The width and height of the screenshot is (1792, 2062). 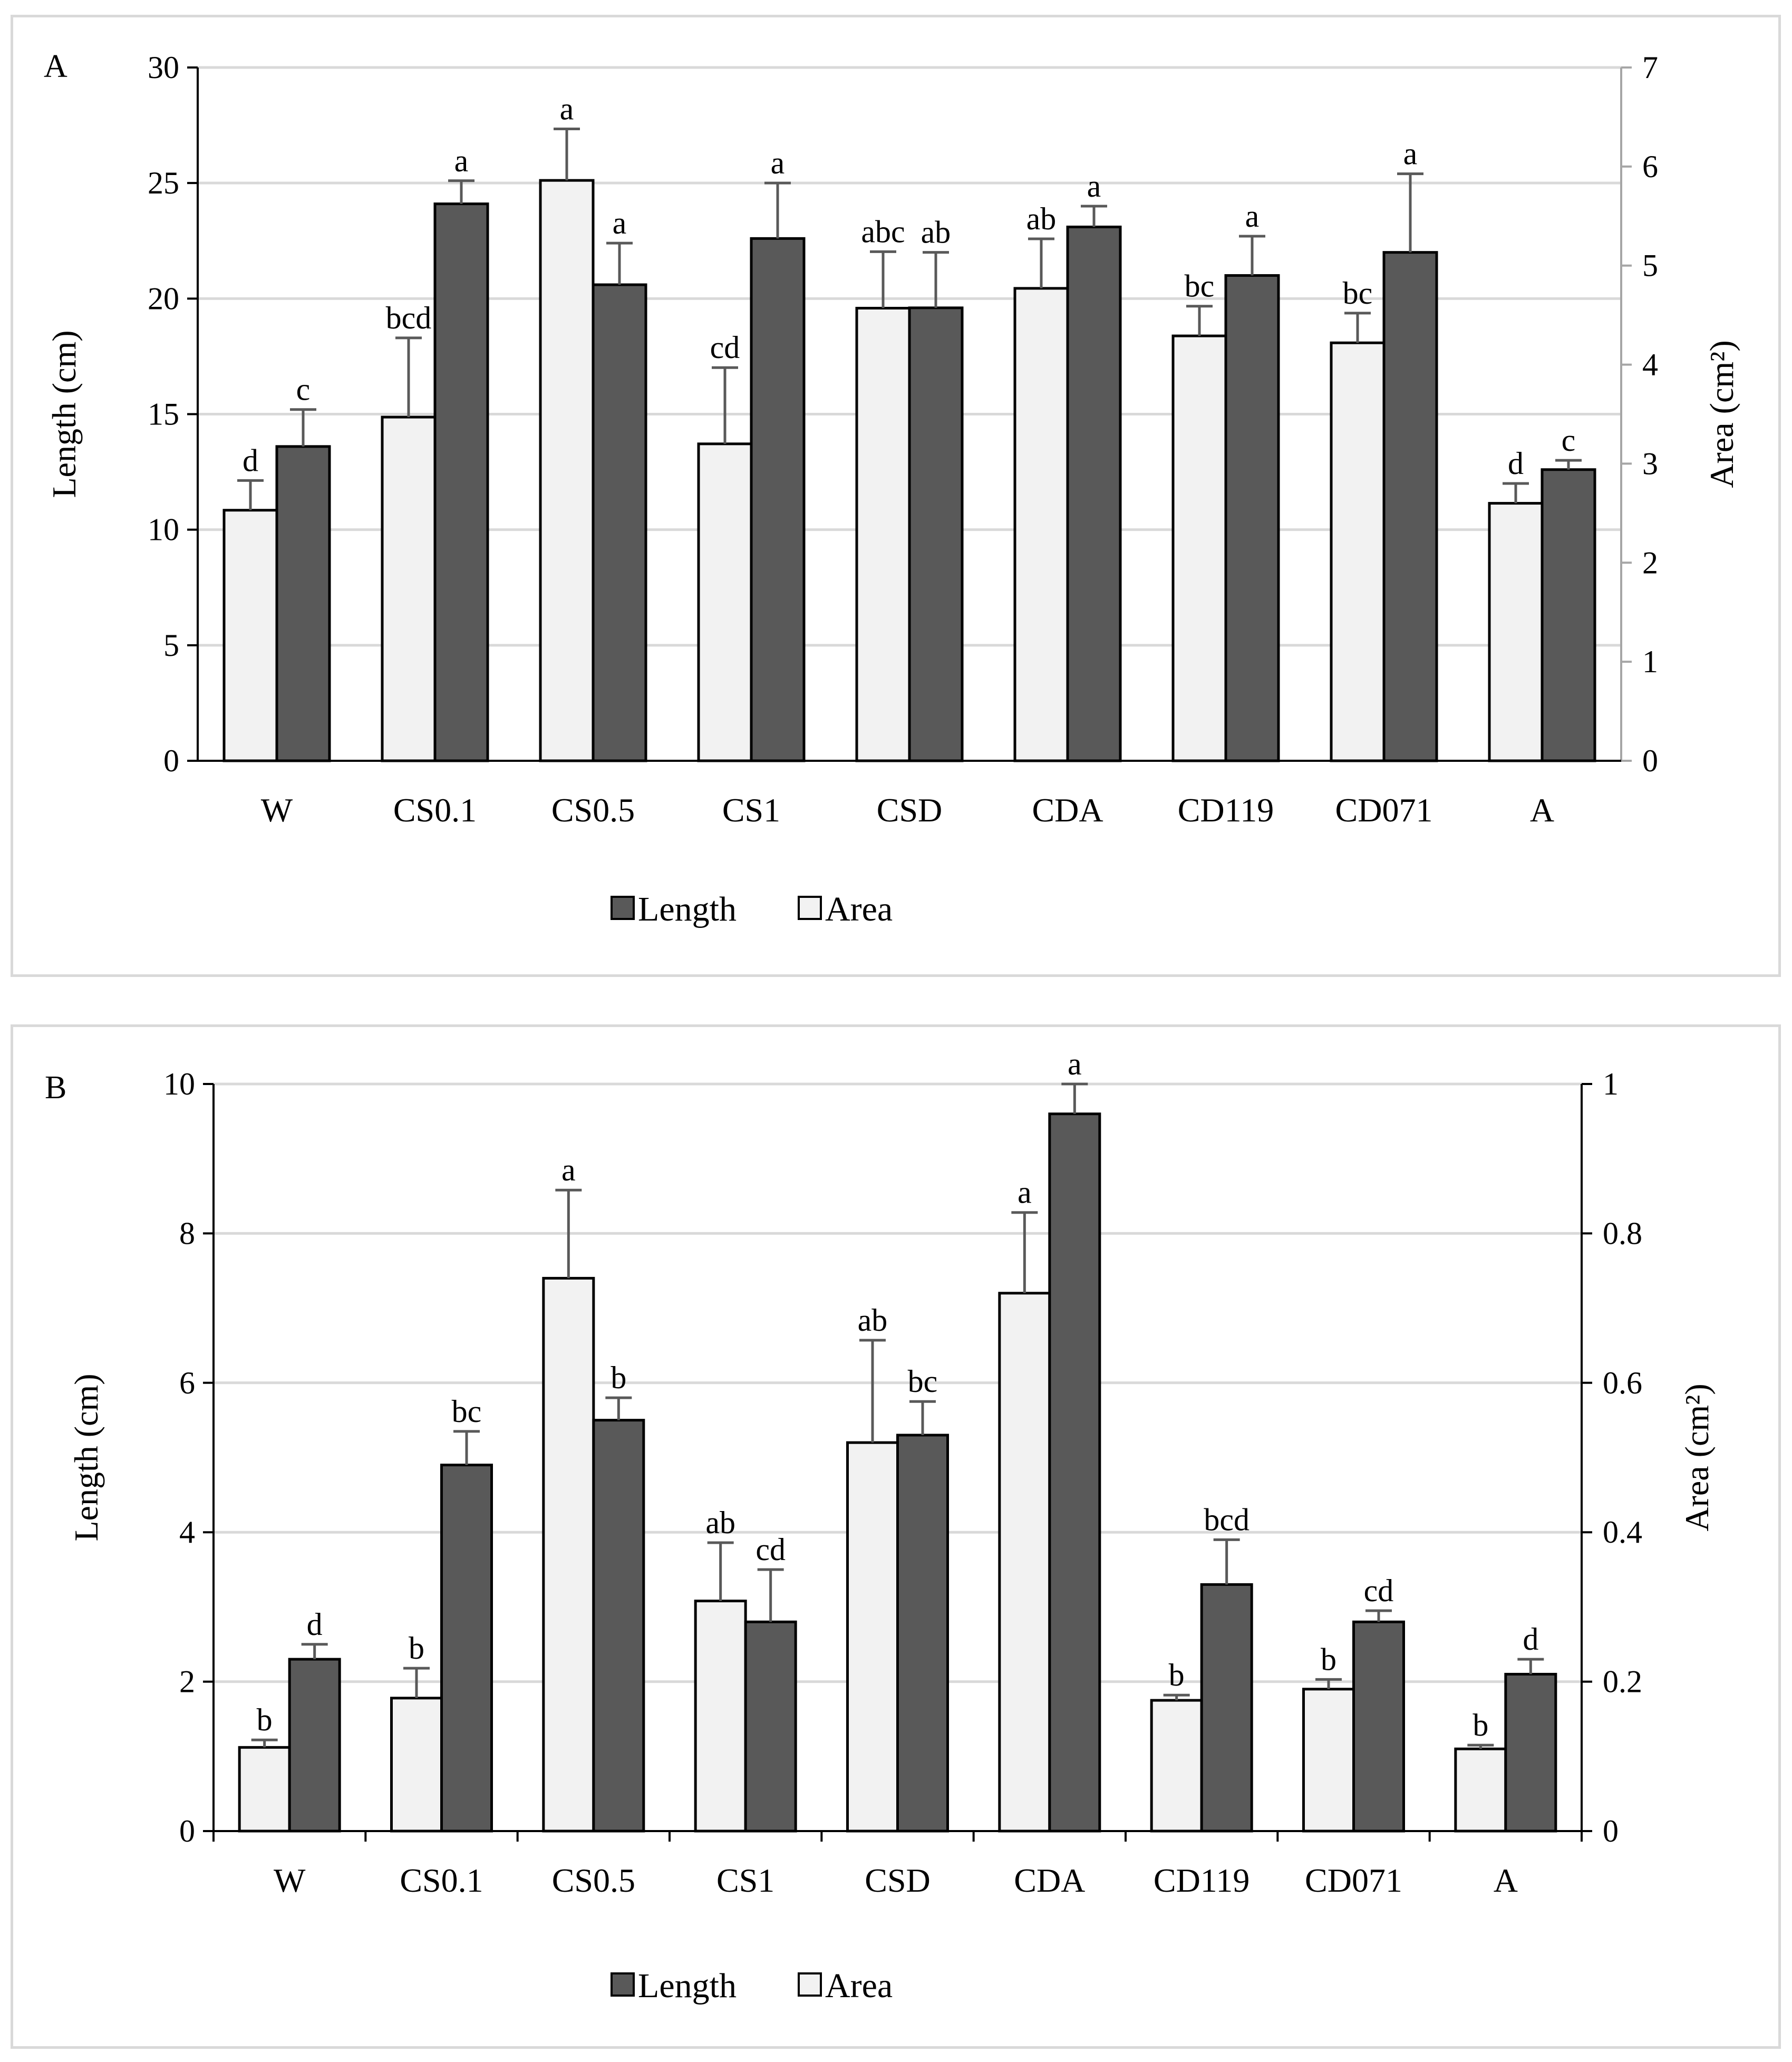 What do you see at coordinates (1622, 1234) in the screenshot?
I see `y-right-tick-label: 0.8` at bounding box center [1622, 1234].